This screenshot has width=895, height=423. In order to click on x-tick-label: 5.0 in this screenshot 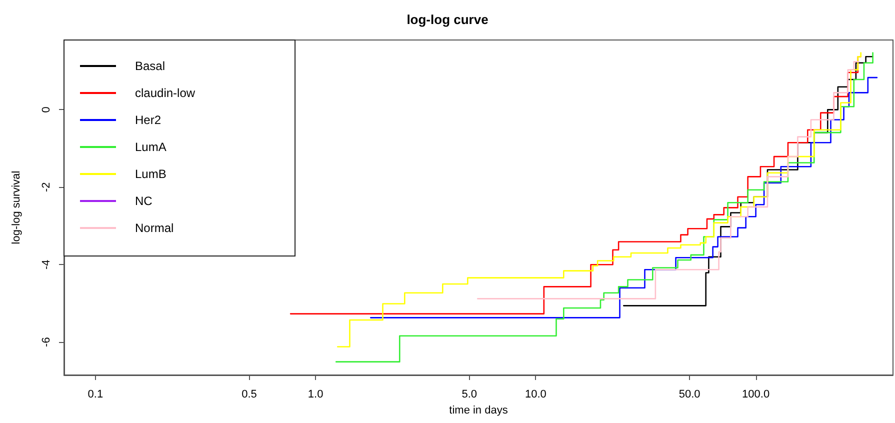, I will do `click(470, 394)`.